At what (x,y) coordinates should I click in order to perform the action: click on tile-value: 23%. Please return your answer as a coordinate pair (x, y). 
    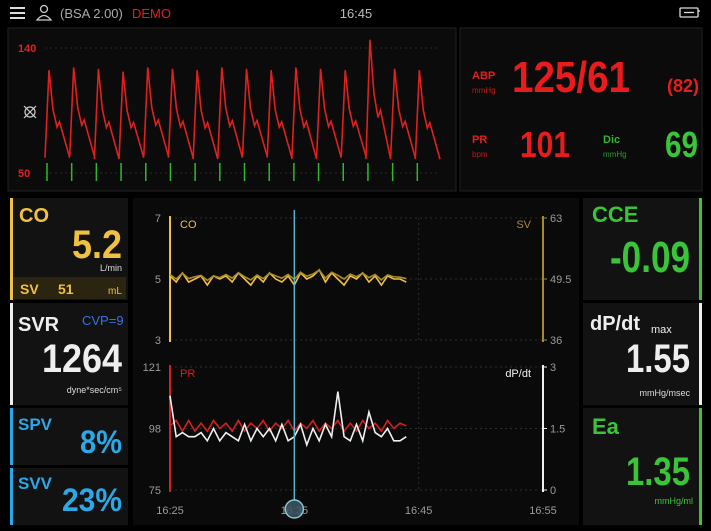
    Looking at the image, I should click on (92, 500).